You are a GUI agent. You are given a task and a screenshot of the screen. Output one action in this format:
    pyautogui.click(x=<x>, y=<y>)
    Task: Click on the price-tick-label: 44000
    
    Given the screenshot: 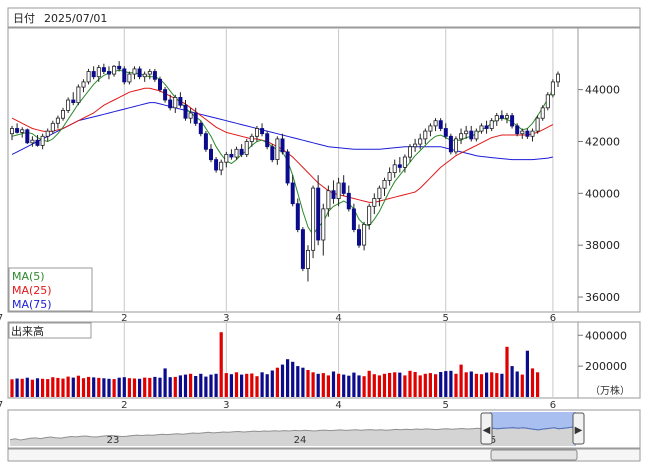 What is the action you would take?
    pyautogui.click(x=602, y=90)
    